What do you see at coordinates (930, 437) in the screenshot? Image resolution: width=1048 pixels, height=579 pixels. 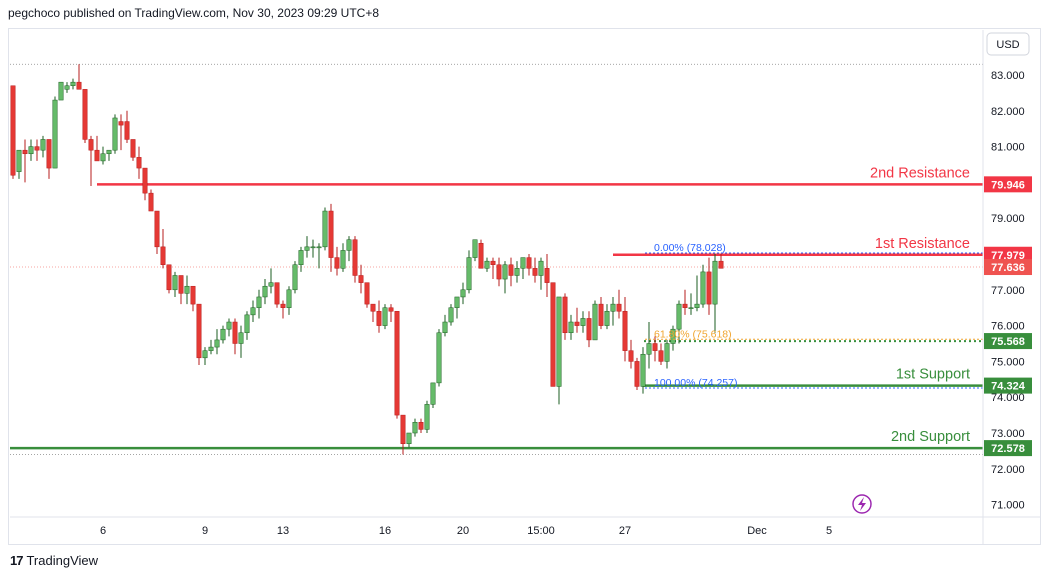 I see `support-label: 2nd Support` at bounding box center [930, 437].